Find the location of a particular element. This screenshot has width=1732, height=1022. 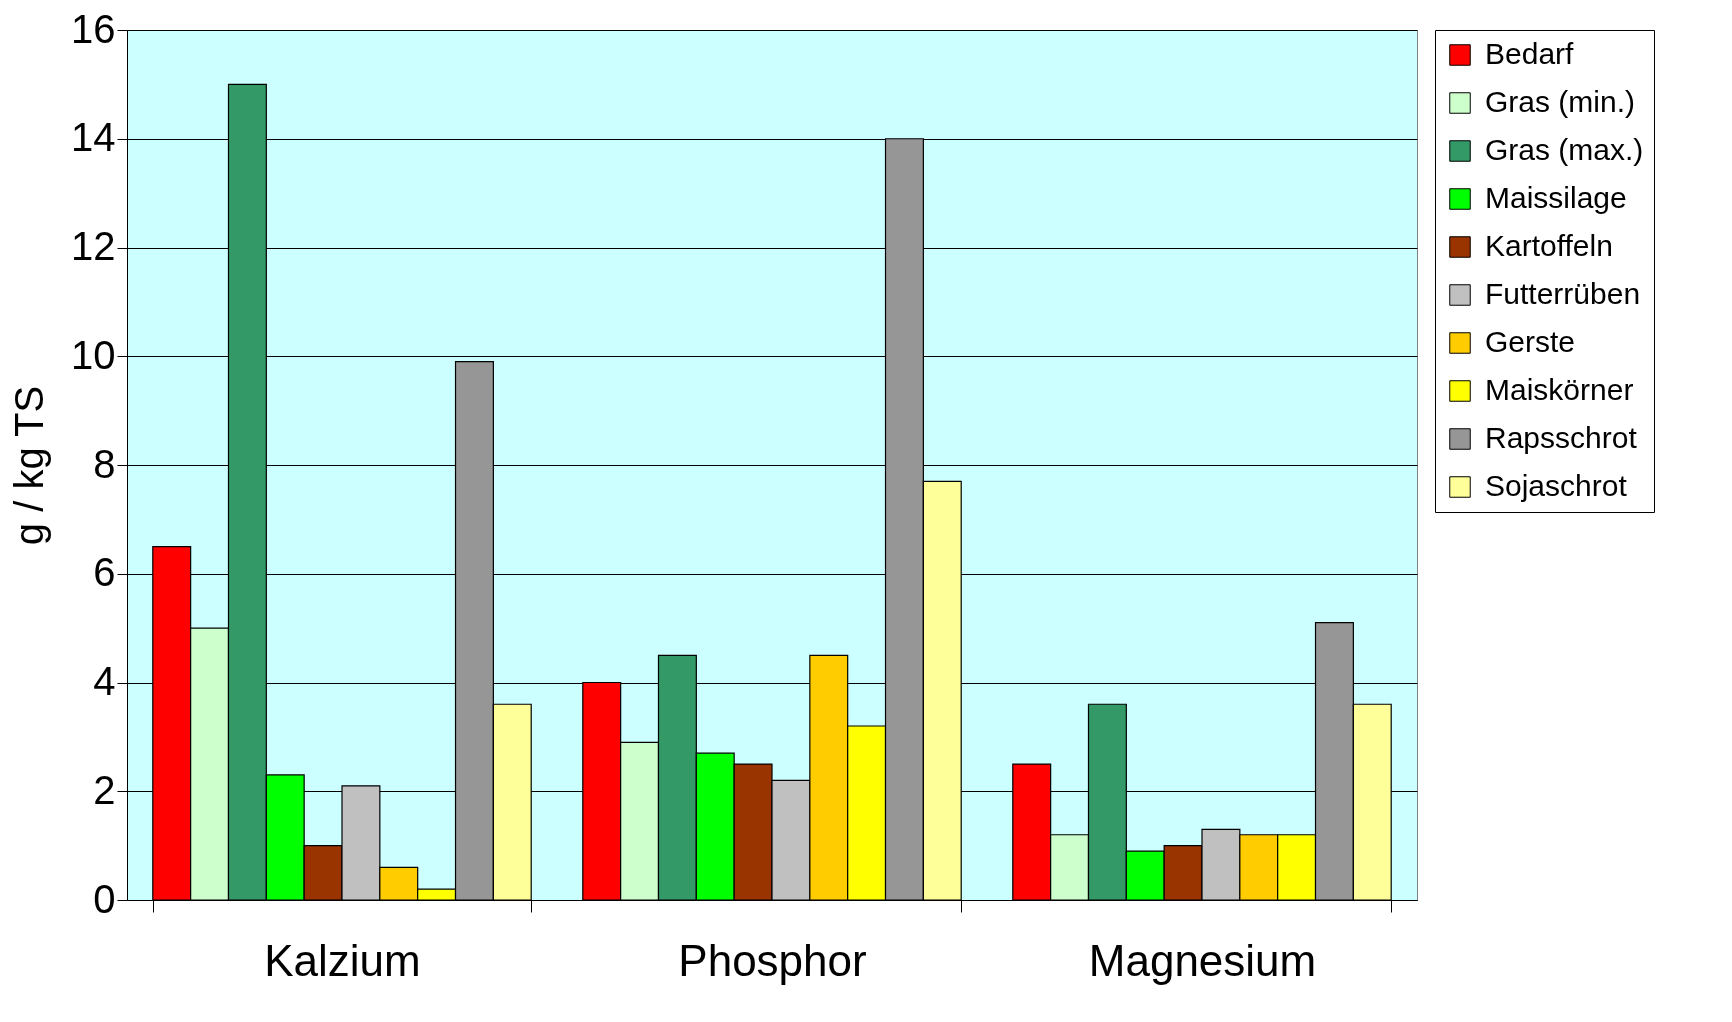

legend-label: Kartoffeln is located at coordinates (1549, 245).